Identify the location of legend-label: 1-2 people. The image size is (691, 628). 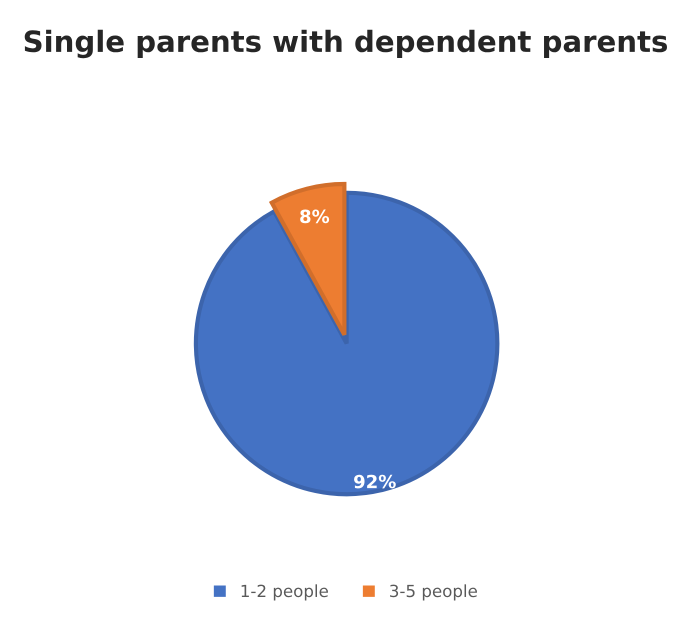
(285, 592).